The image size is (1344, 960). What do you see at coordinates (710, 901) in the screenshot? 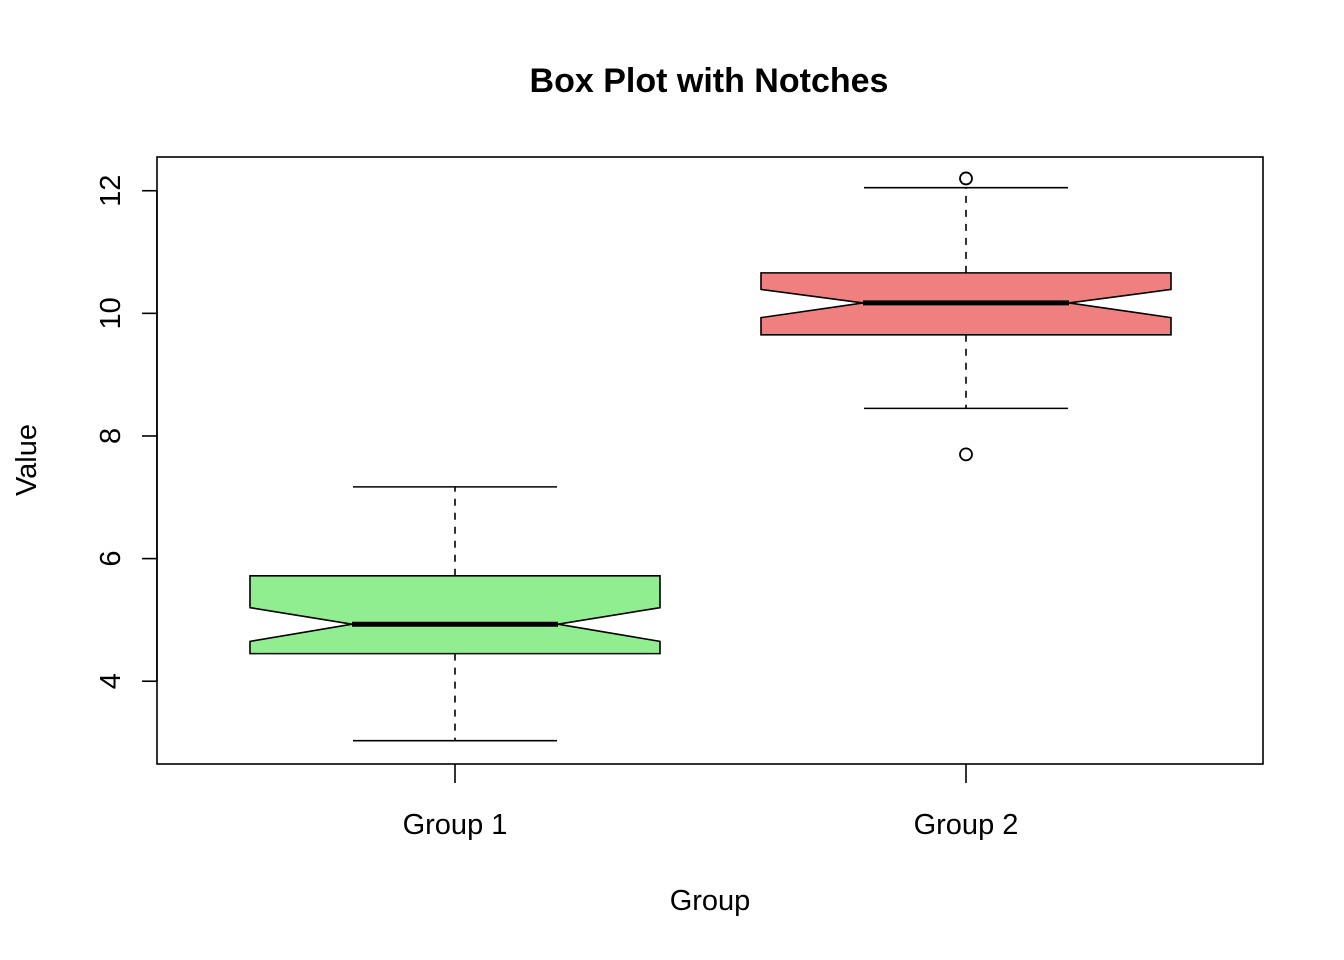
I see `x-axis-label: Group` at bounding box center [710, 901].